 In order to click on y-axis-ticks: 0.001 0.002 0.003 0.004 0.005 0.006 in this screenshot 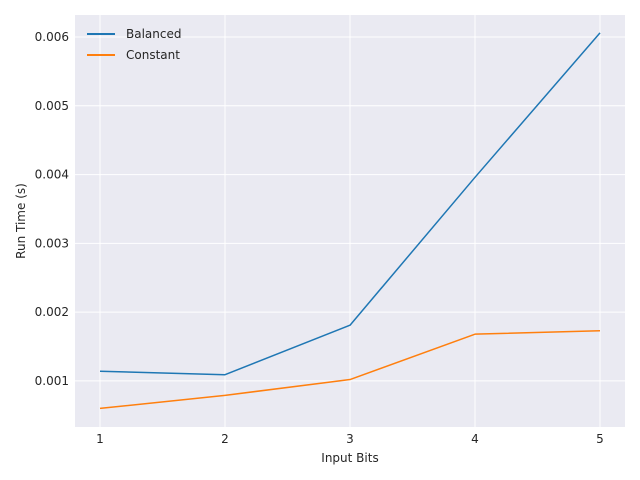, I will do `click(52, 209)`.